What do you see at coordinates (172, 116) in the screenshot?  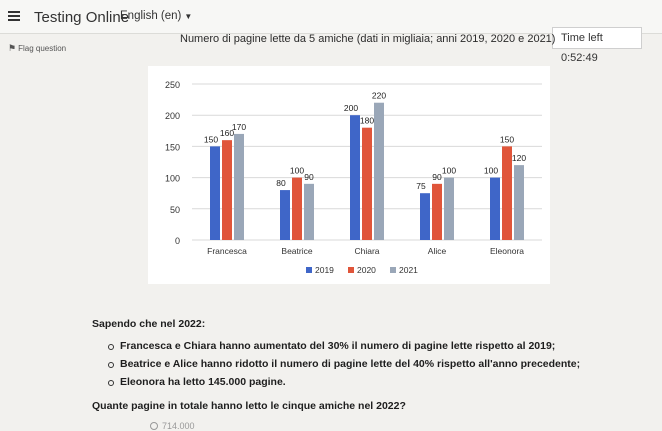 I see `y-tick-label: 200` at bounding box center [172, 116].